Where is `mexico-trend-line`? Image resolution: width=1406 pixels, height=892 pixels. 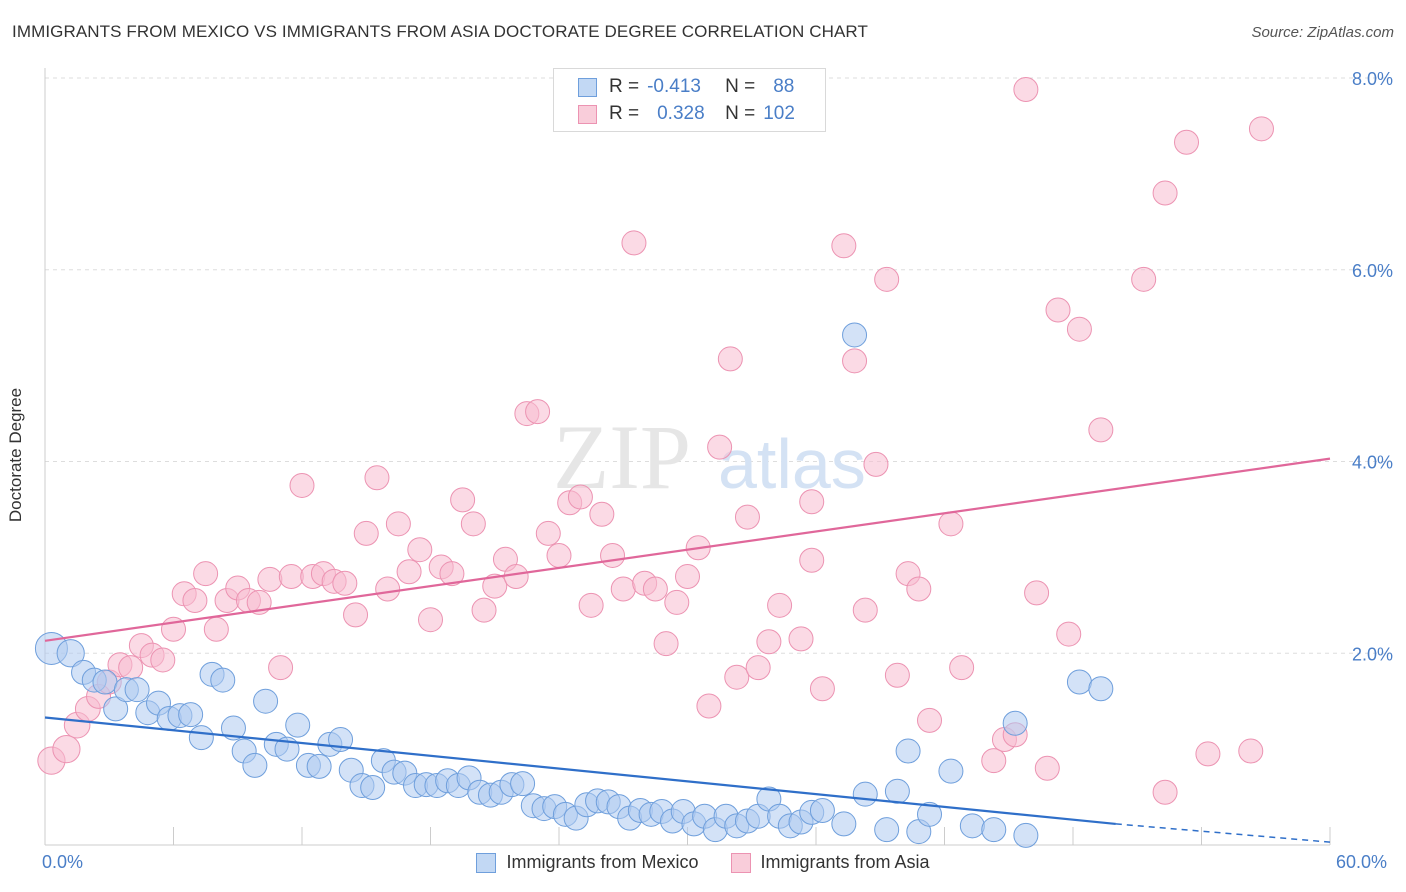
mexico-trend-line is located at coordinates (580, 771).